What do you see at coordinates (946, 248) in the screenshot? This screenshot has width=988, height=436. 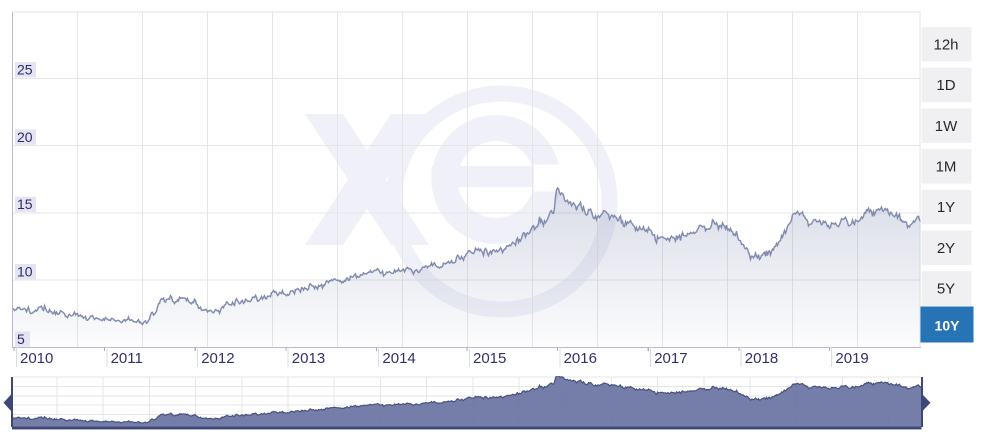 I see `svg-text: 2Y` at bounding box center [946, 248].